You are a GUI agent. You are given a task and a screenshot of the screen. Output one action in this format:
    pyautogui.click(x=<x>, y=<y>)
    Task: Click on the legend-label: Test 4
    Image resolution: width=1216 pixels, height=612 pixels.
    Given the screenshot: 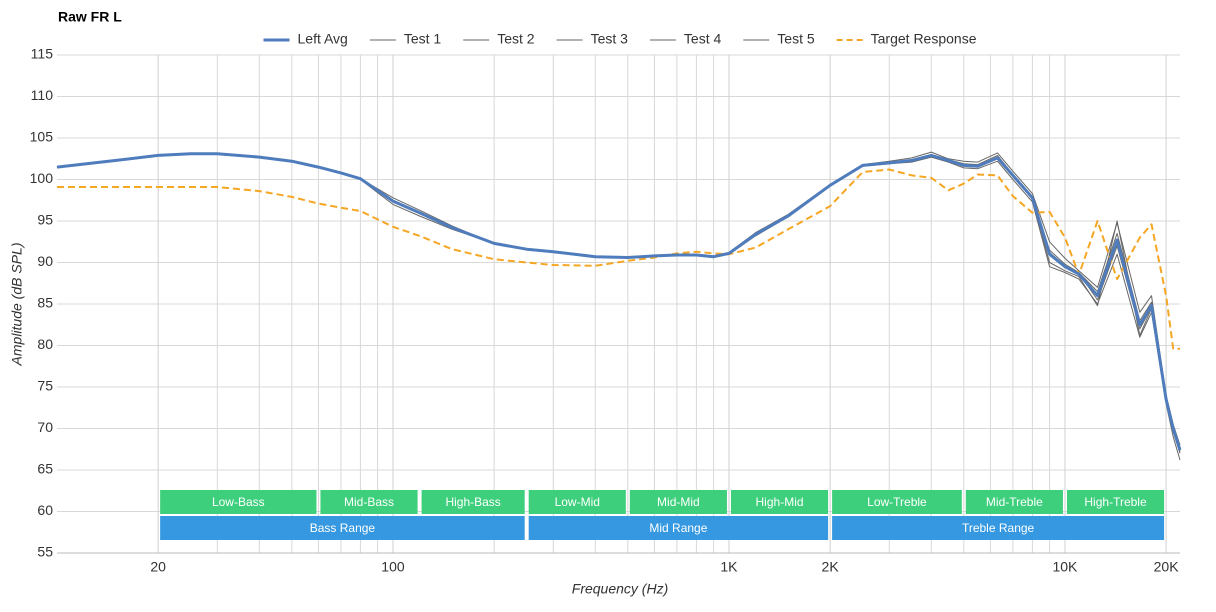 What is the action you would take?
    pyautogui.click(x=703, y=39)
    